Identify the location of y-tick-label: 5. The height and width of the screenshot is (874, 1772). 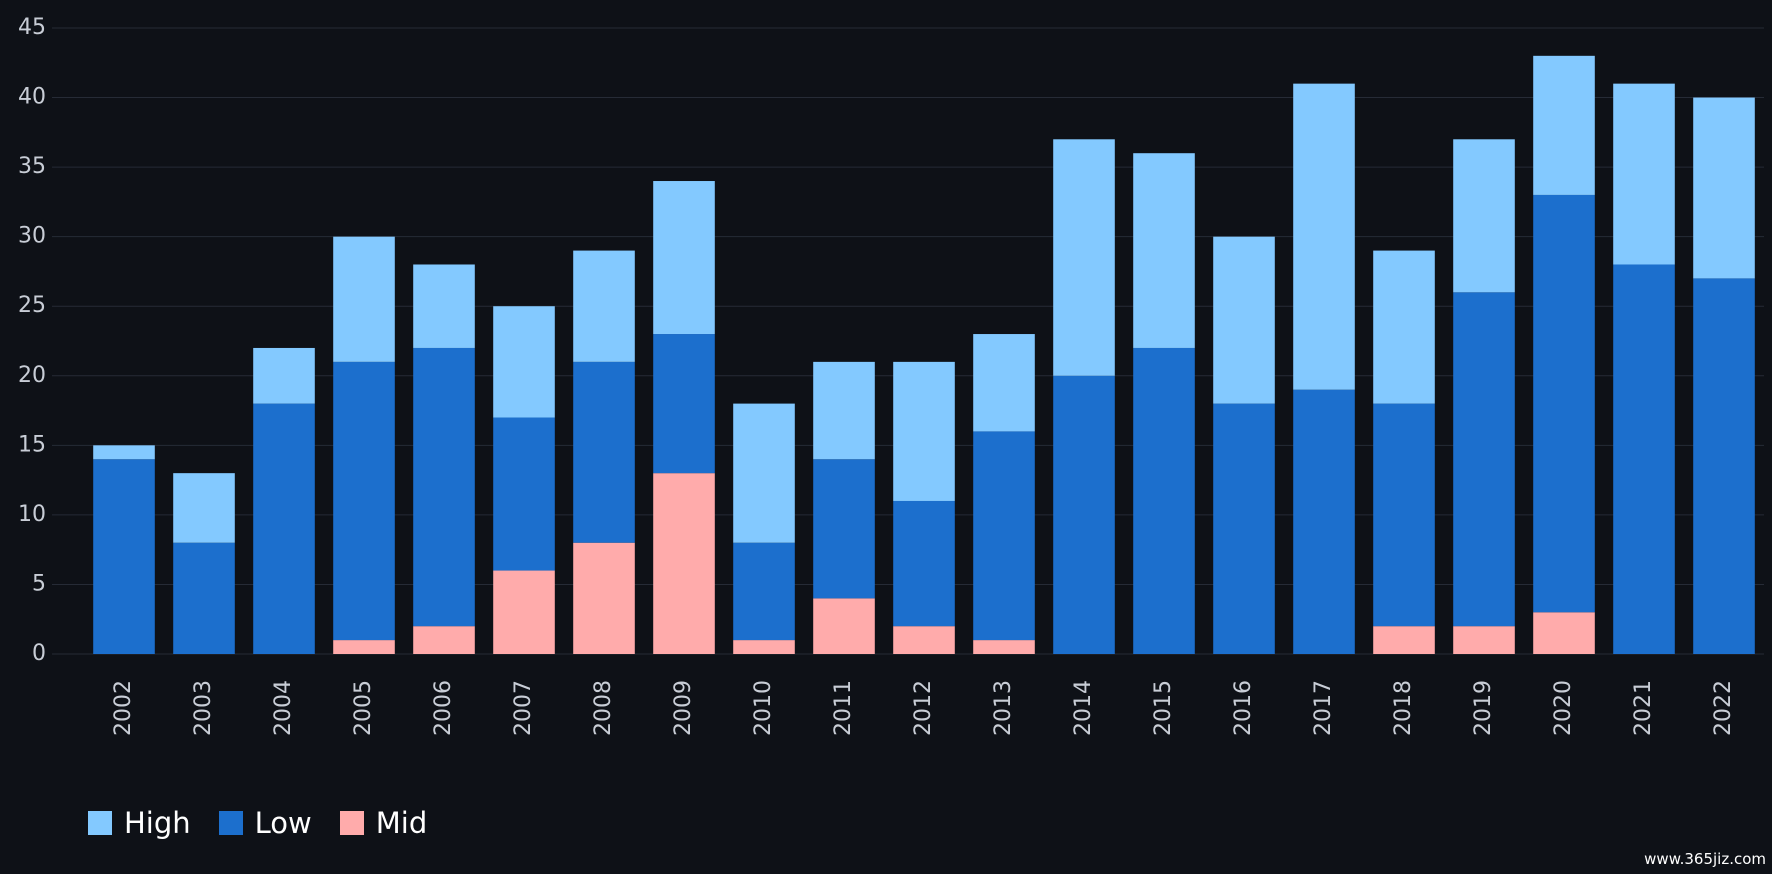
(39, 583).